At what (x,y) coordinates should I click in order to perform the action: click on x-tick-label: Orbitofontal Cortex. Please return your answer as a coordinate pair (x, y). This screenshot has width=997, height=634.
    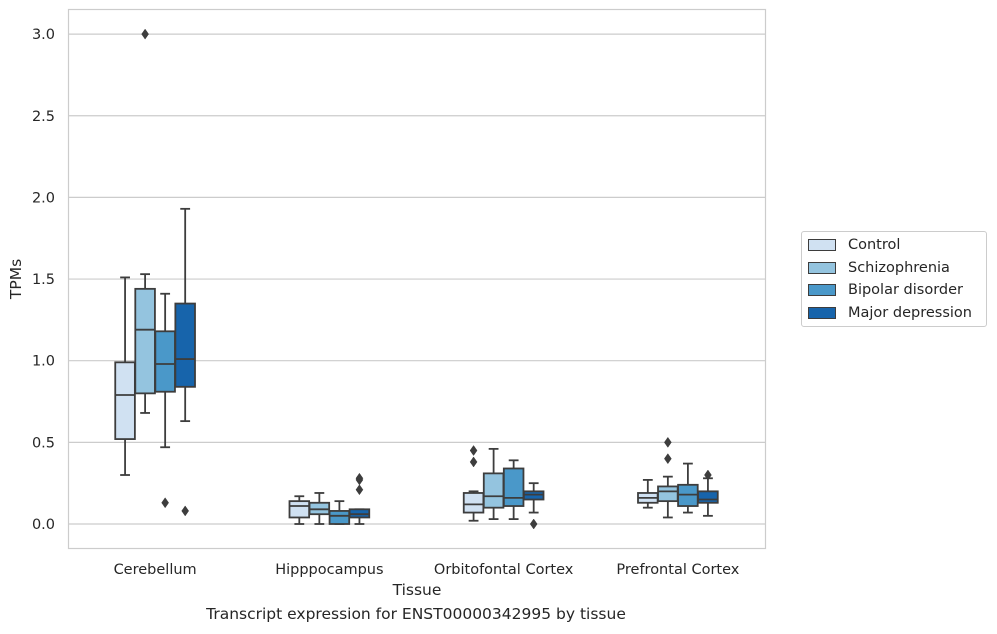
    Looking at the image, I should click on (504, 570).